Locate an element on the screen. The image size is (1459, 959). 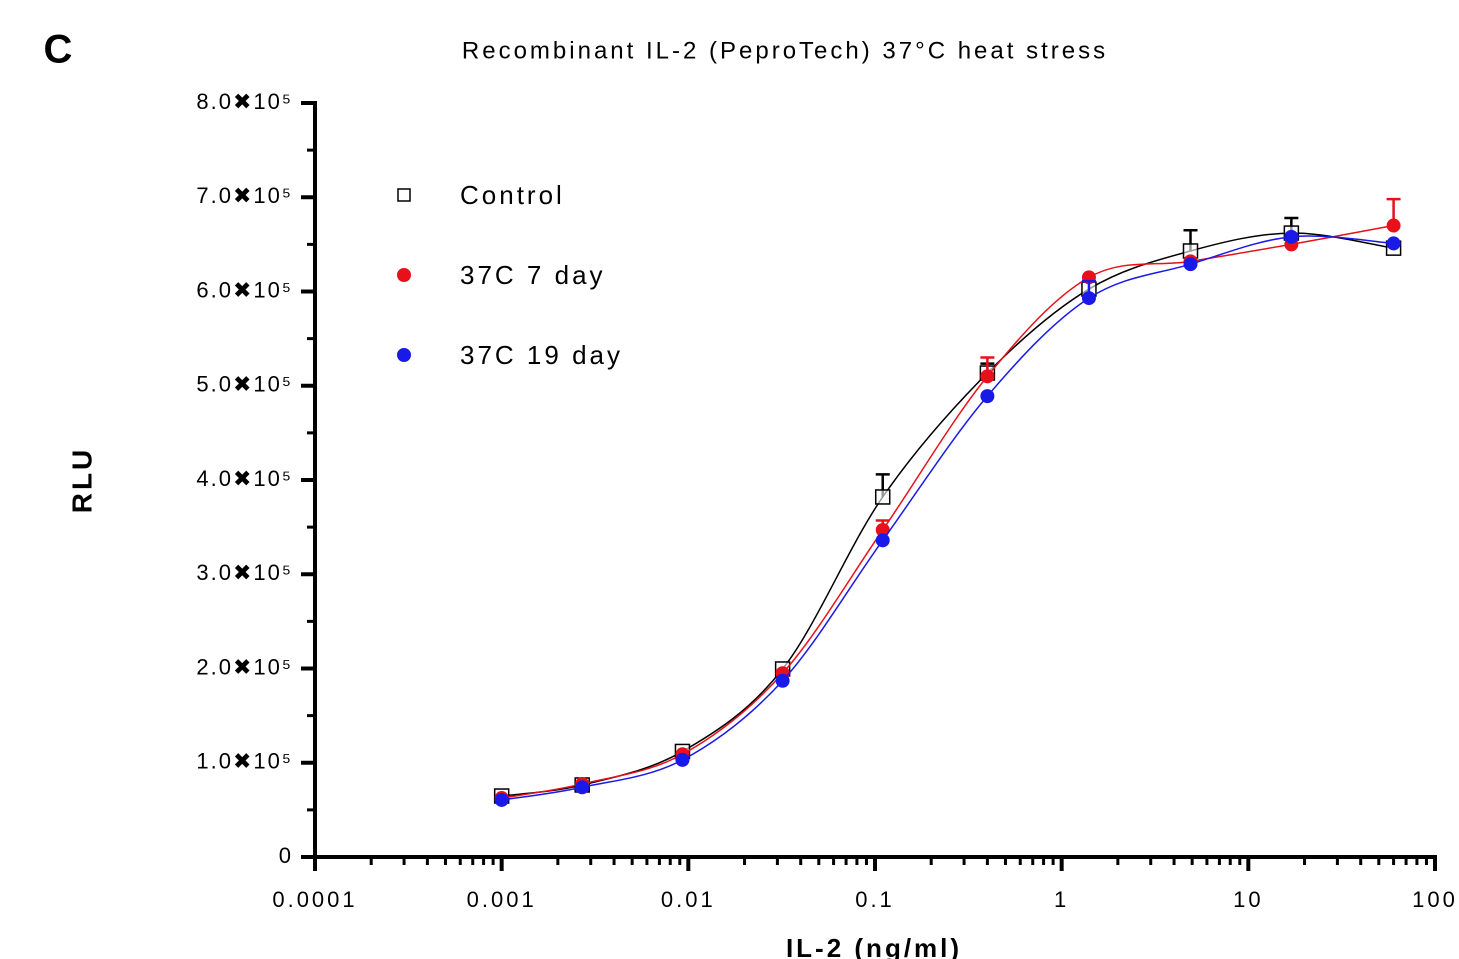
y-axis-label: RLU is located at coordinates (81, 480).